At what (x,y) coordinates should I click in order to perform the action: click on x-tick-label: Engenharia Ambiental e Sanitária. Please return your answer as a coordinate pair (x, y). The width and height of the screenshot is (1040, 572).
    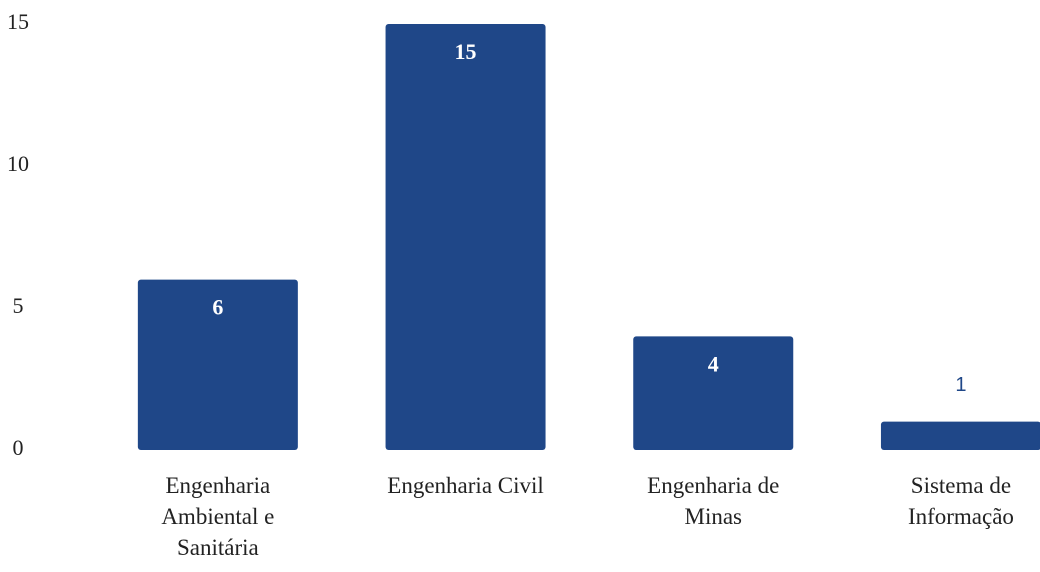
    Looking at the image, I should click on (218, 516).